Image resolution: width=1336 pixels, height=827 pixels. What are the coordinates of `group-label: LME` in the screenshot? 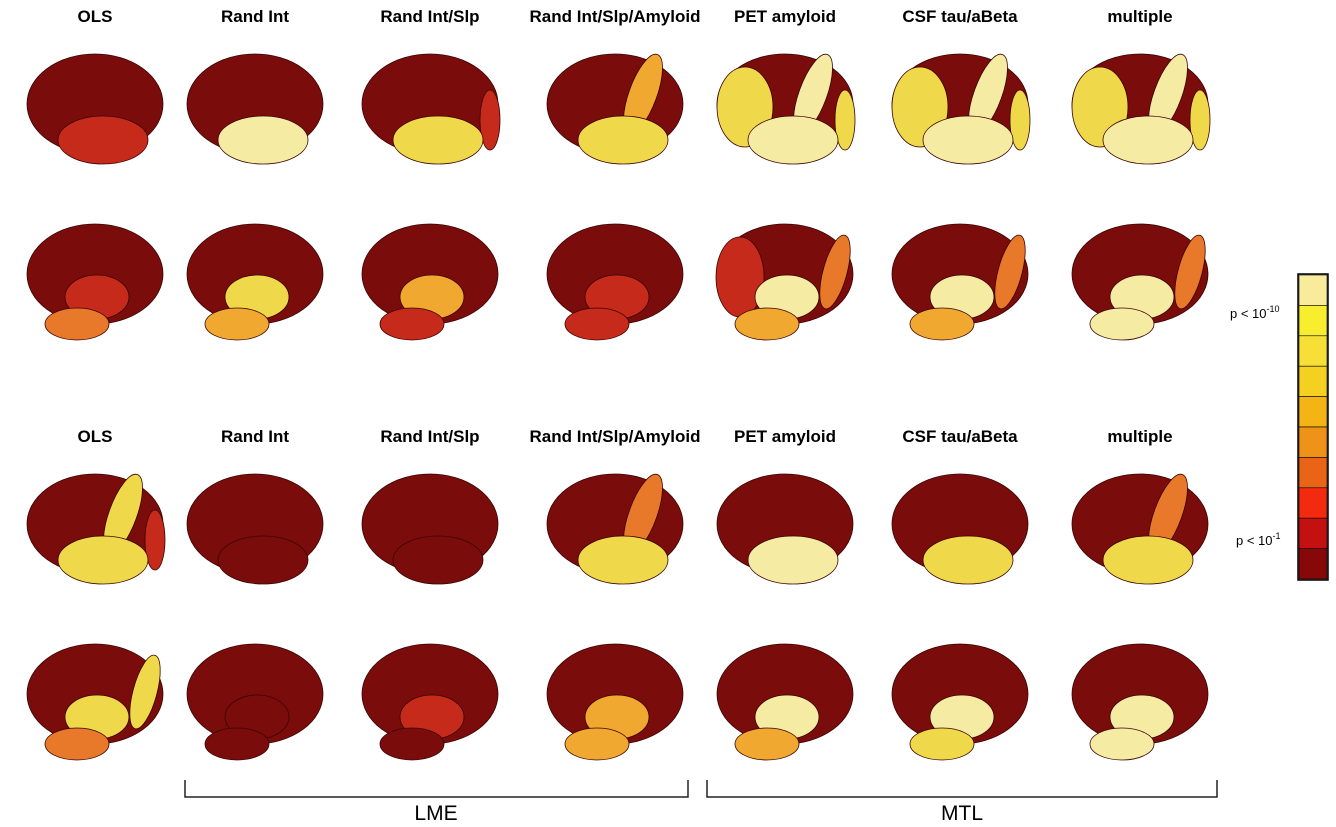 It's located at (435, 813).